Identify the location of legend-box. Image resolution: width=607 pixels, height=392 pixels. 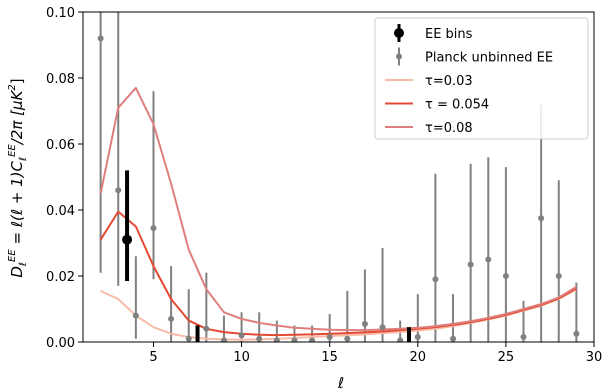
(481, 78).